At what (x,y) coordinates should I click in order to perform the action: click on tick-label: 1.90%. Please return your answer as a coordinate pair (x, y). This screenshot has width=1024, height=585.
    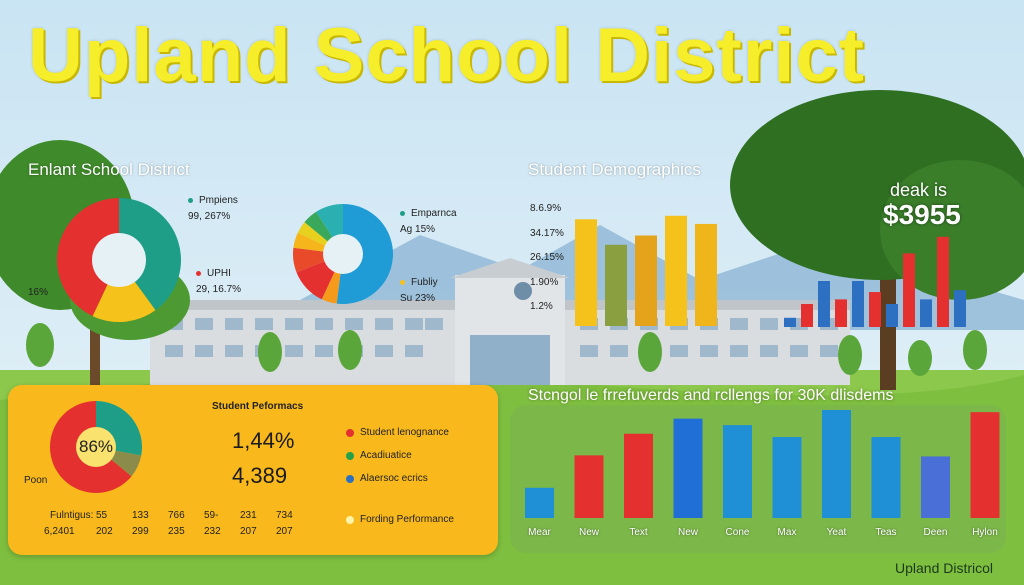
    Looking at the image, I should click on (544, 282).